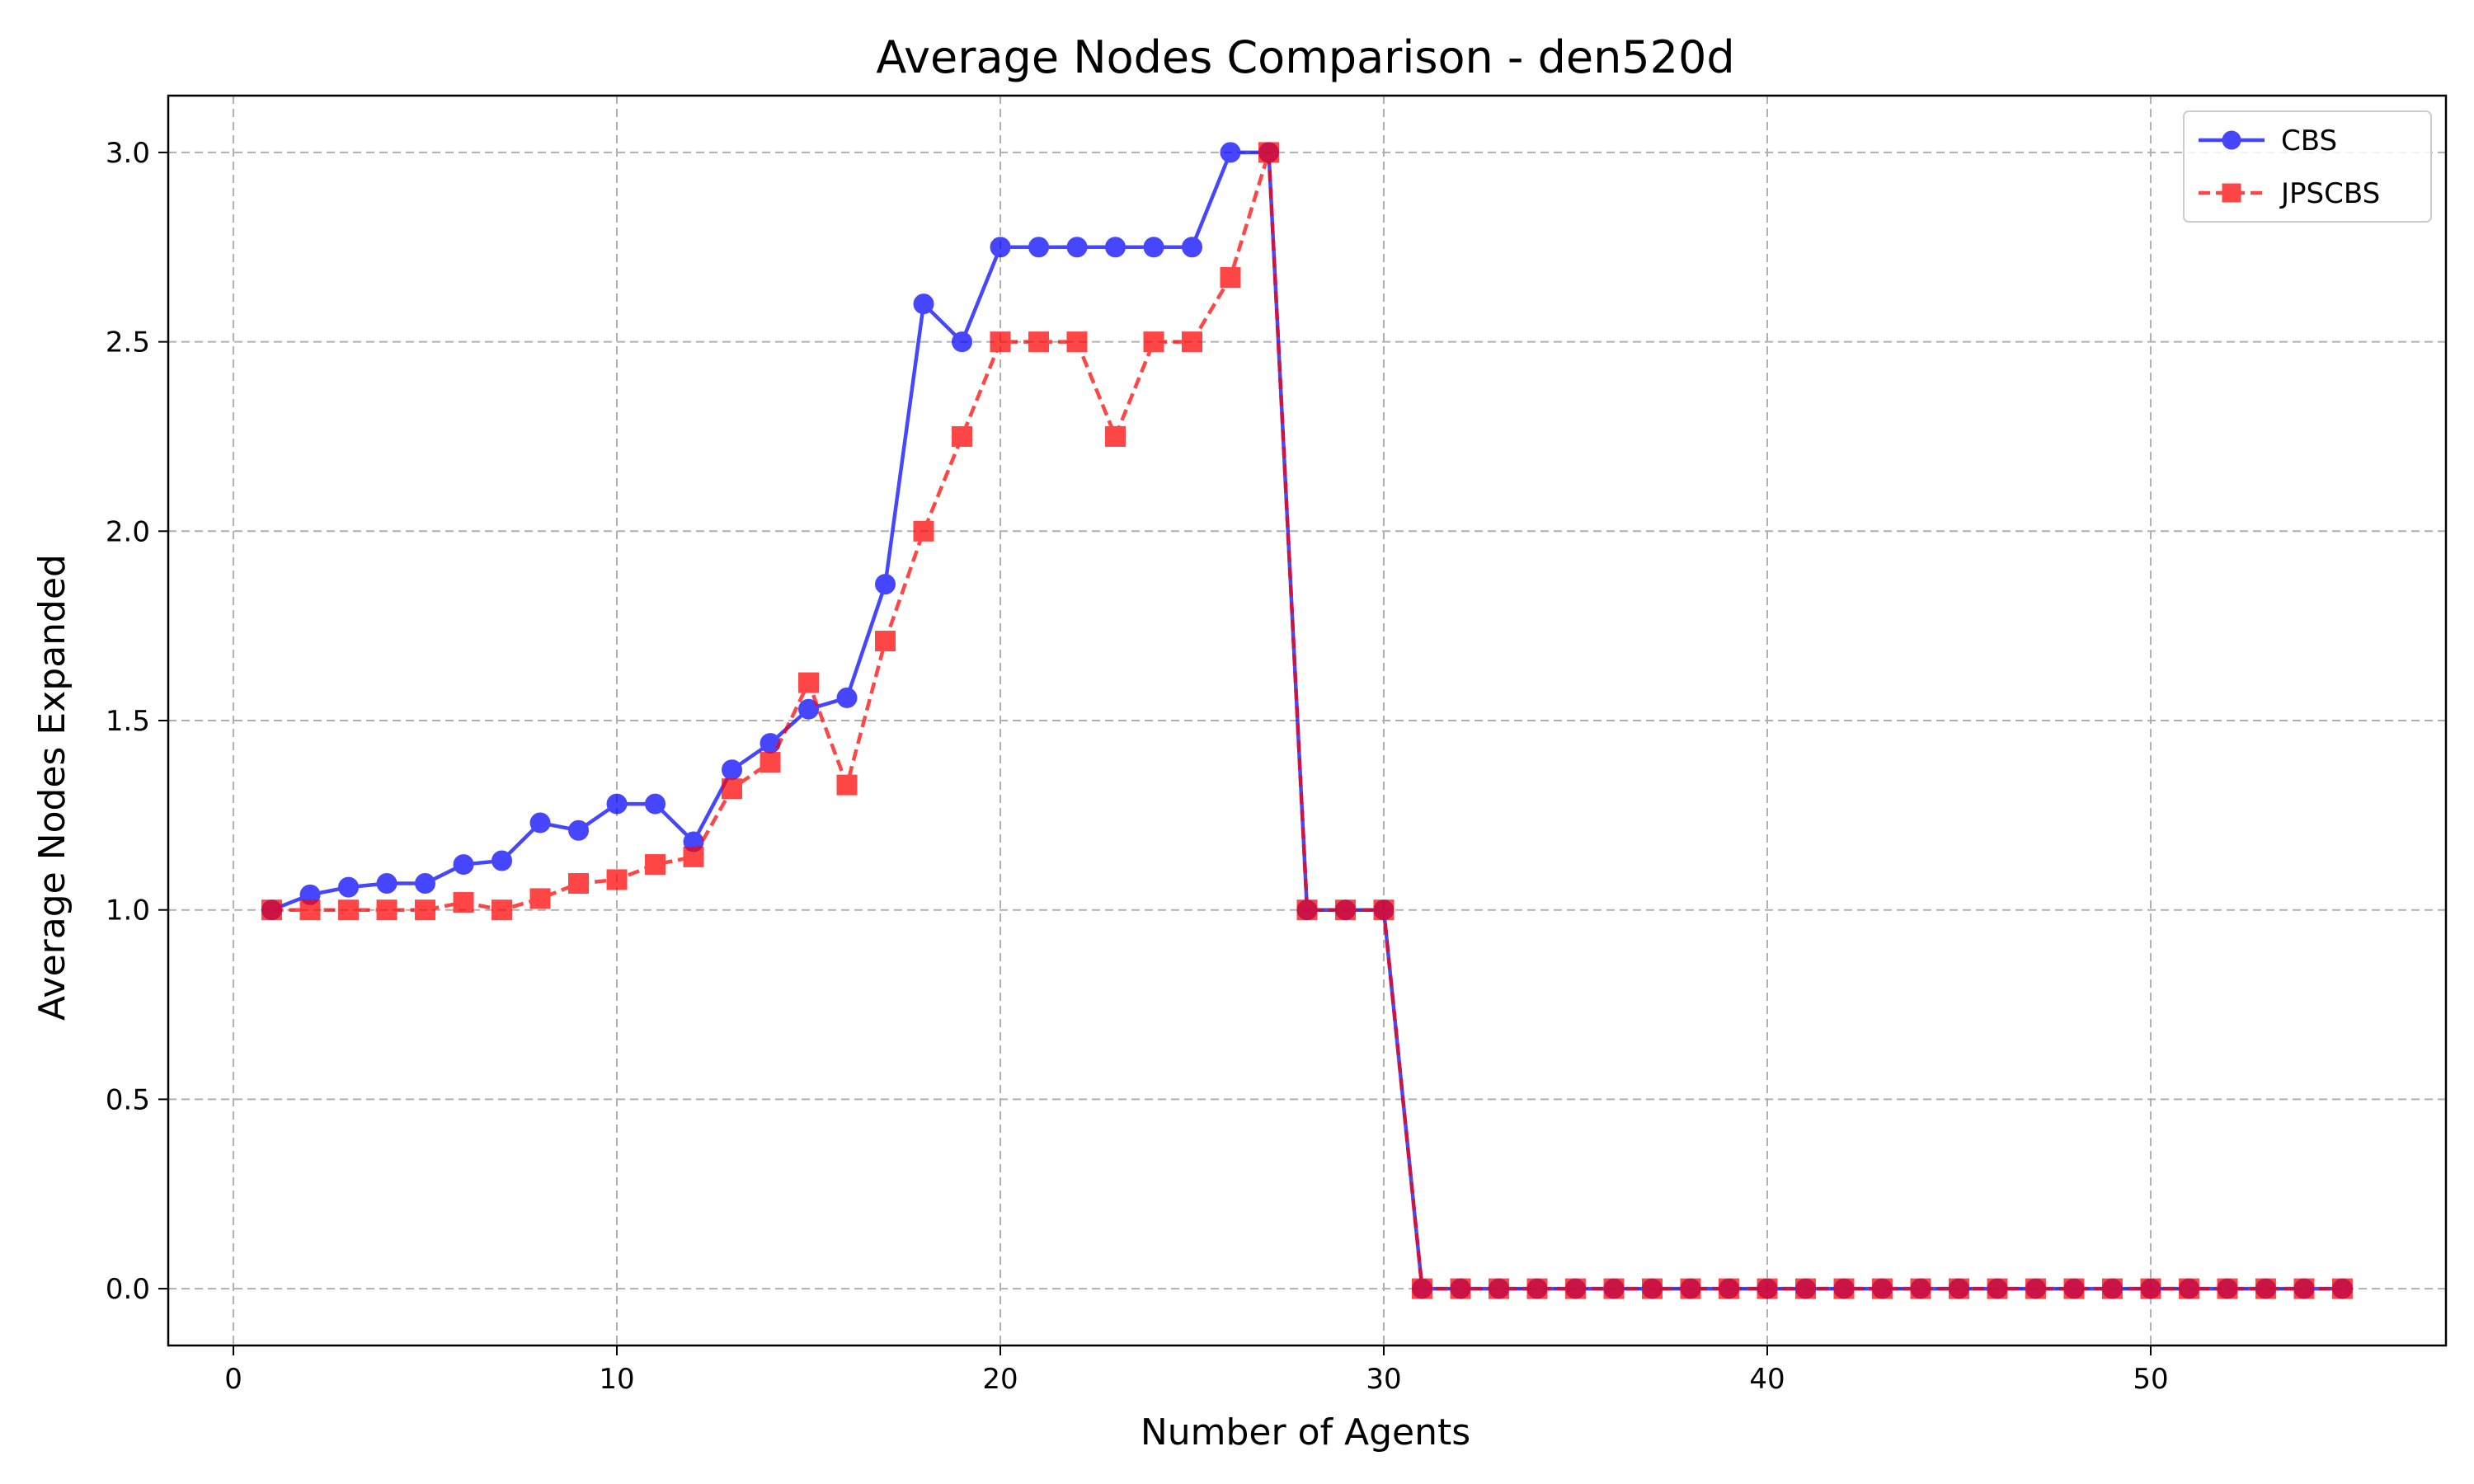 This screenshot has width=2474, height=1484. What do you see at coordinates (2329, 193) in the screenshot?
I see `legend-label: JPSCBS` at bounding box center [2329, 193].